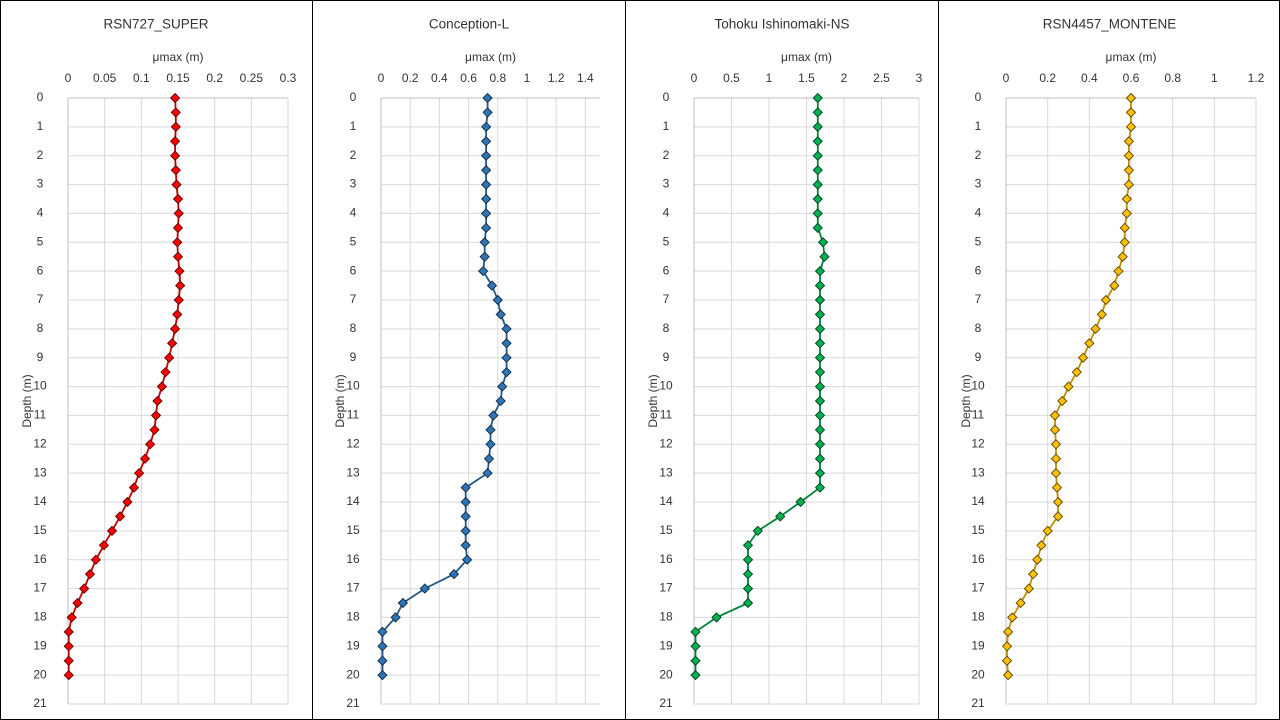 The height and width of the screenshot is (720, 1280). I want to click on x-tick-label: 3, so click(919, 78).